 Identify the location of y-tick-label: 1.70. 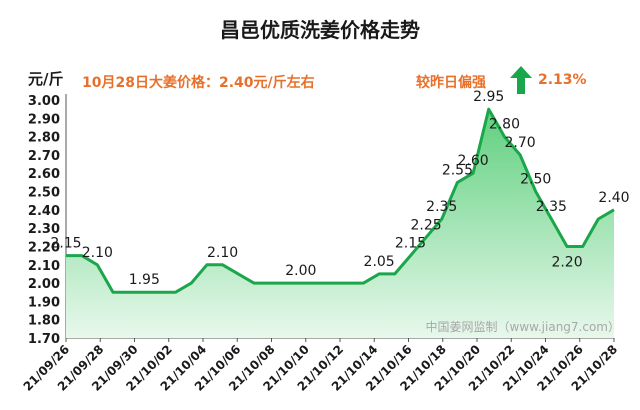
(44, 339).